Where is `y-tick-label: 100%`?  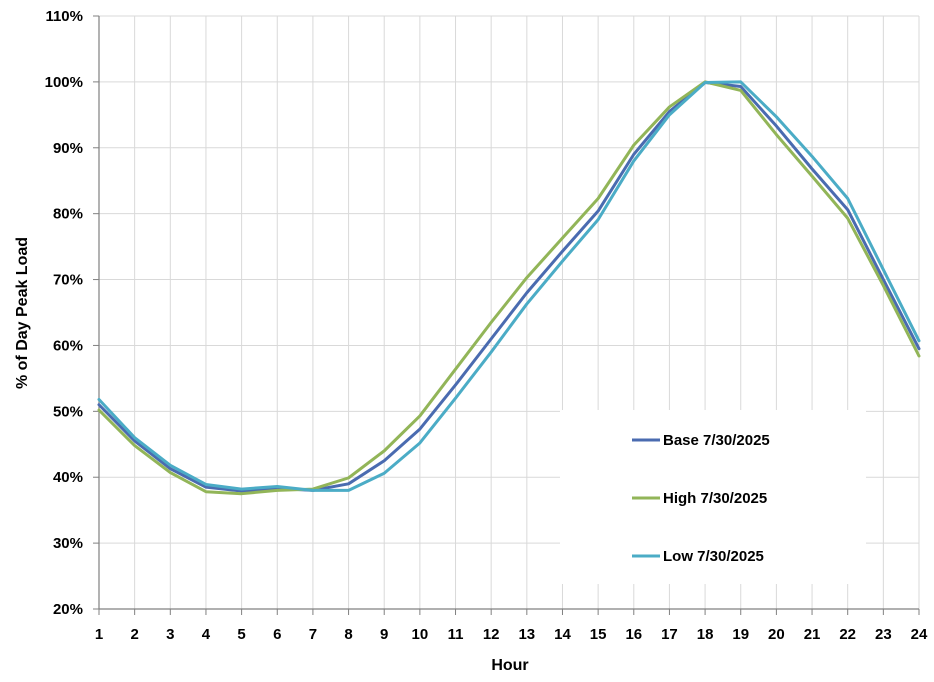
y-tick-label: 100% is located at coordinates (64, 82).